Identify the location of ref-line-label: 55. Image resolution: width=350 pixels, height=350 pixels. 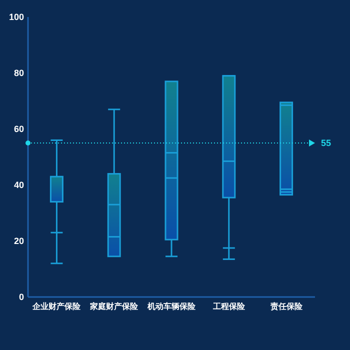
(326, 143).